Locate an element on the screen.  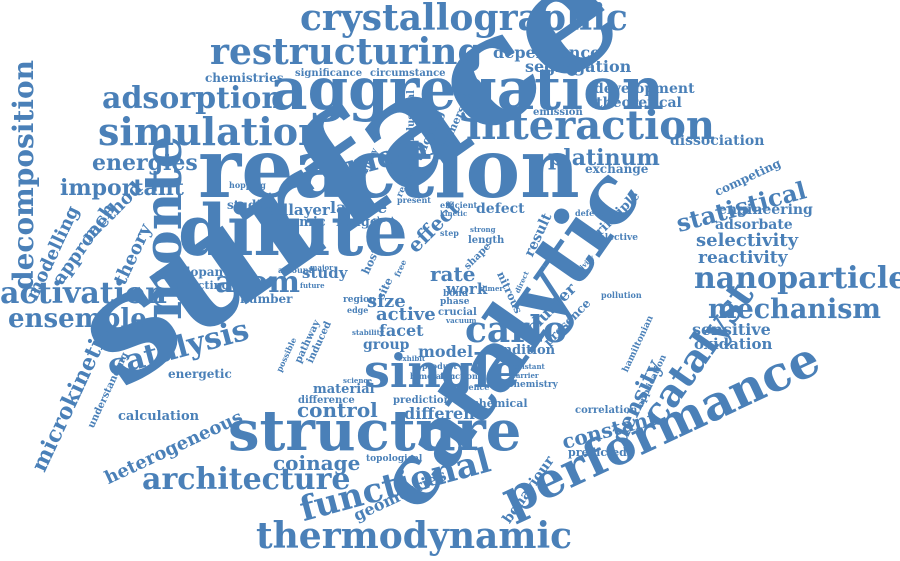
word-model: model is located at coordinates (446, 351).